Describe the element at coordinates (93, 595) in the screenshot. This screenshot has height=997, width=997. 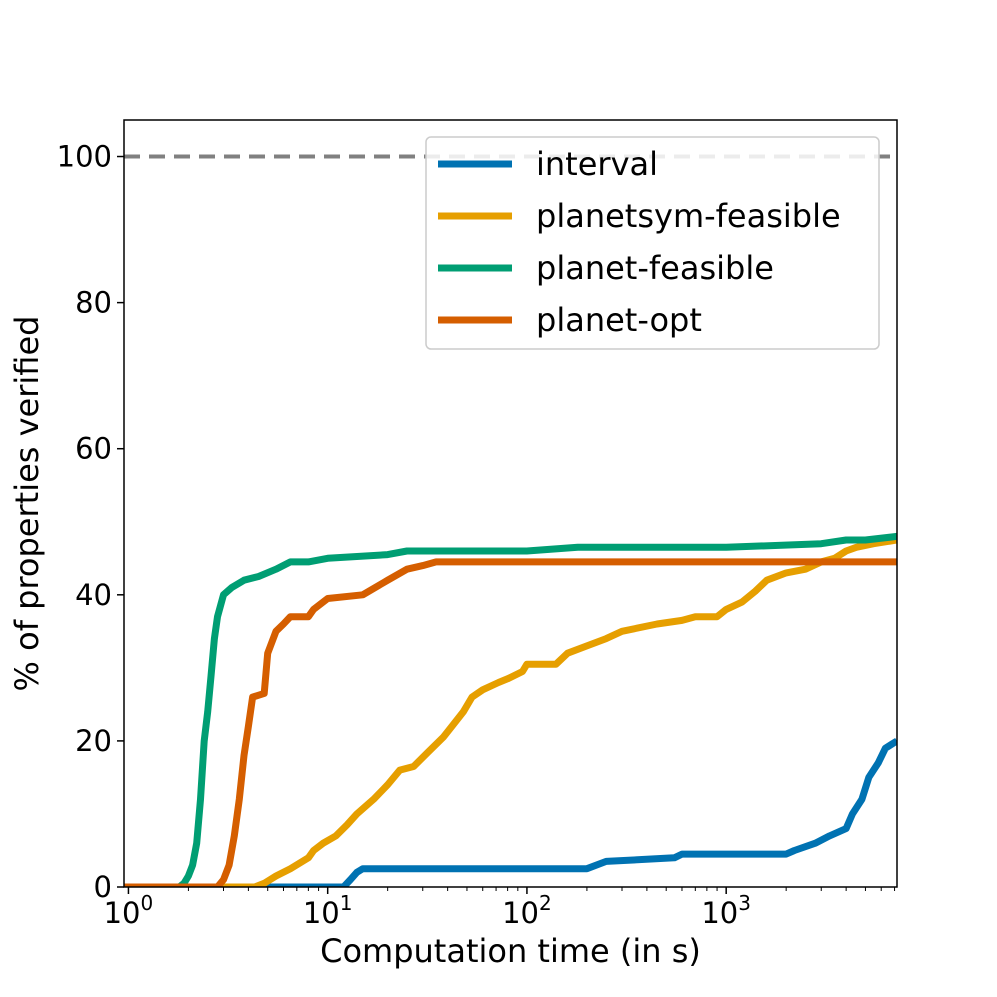
I see `y-tick-label: 40` at that location.